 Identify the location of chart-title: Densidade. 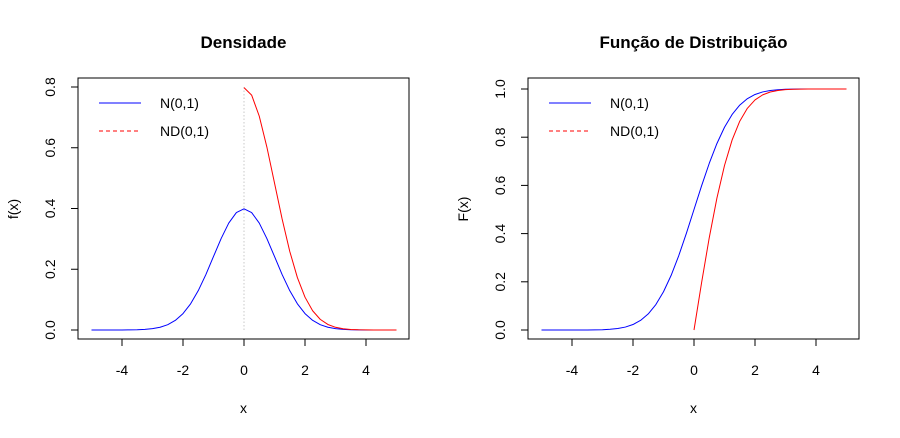
(244, 42).